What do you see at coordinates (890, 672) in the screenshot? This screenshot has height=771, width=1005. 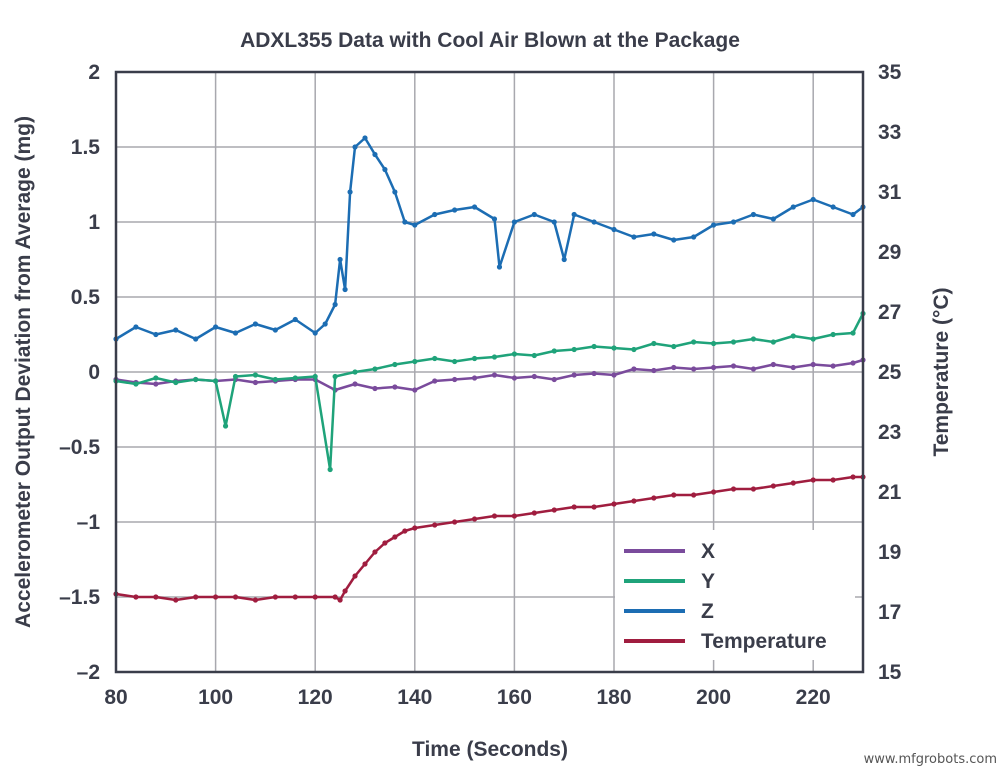 I see `y-right-tick-label: 15` at bounding box center [890, 672].